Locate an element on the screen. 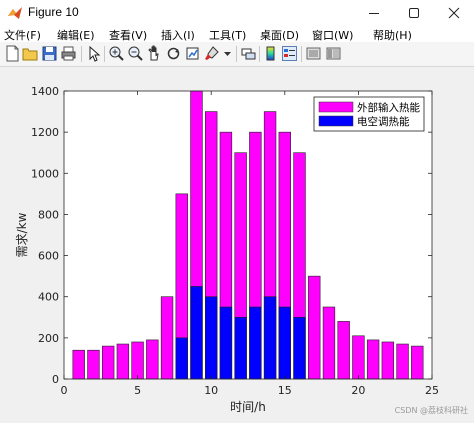  menu-insert: 插入(I) is located at coordinates (178, 35).